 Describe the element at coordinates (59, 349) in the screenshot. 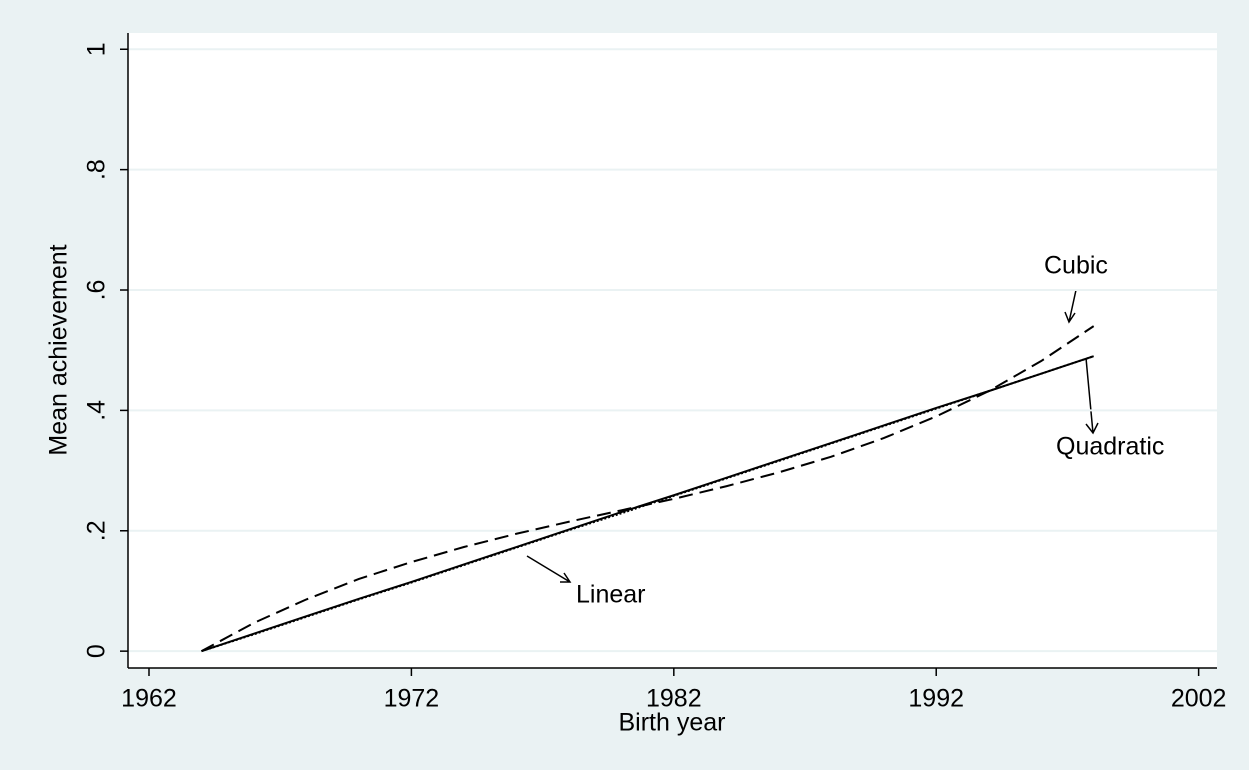

I see `y-axis-label: Mean achievement` at that location.